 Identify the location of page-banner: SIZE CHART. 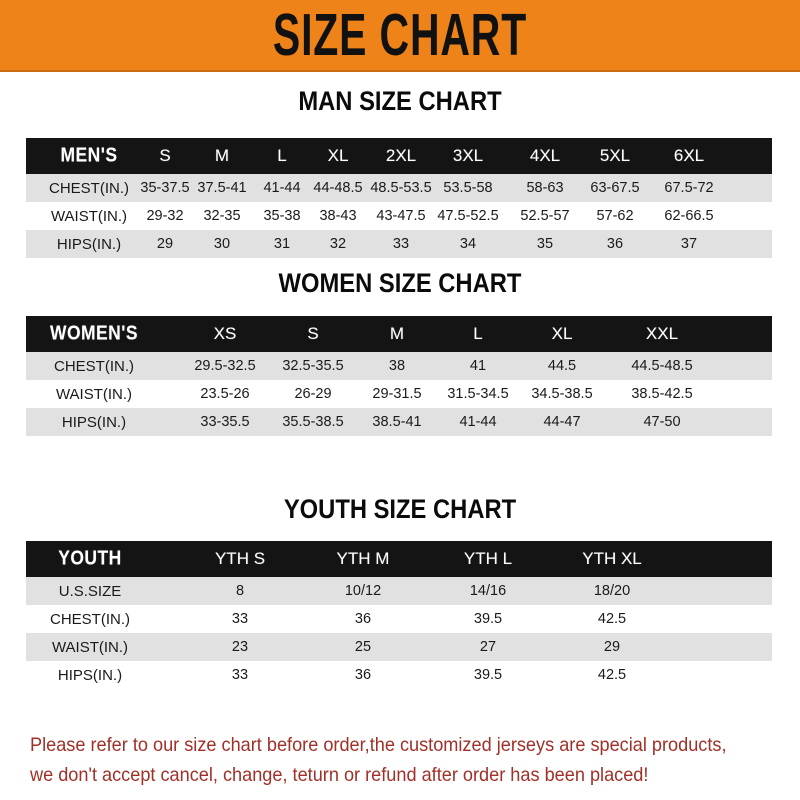
(400, 36).